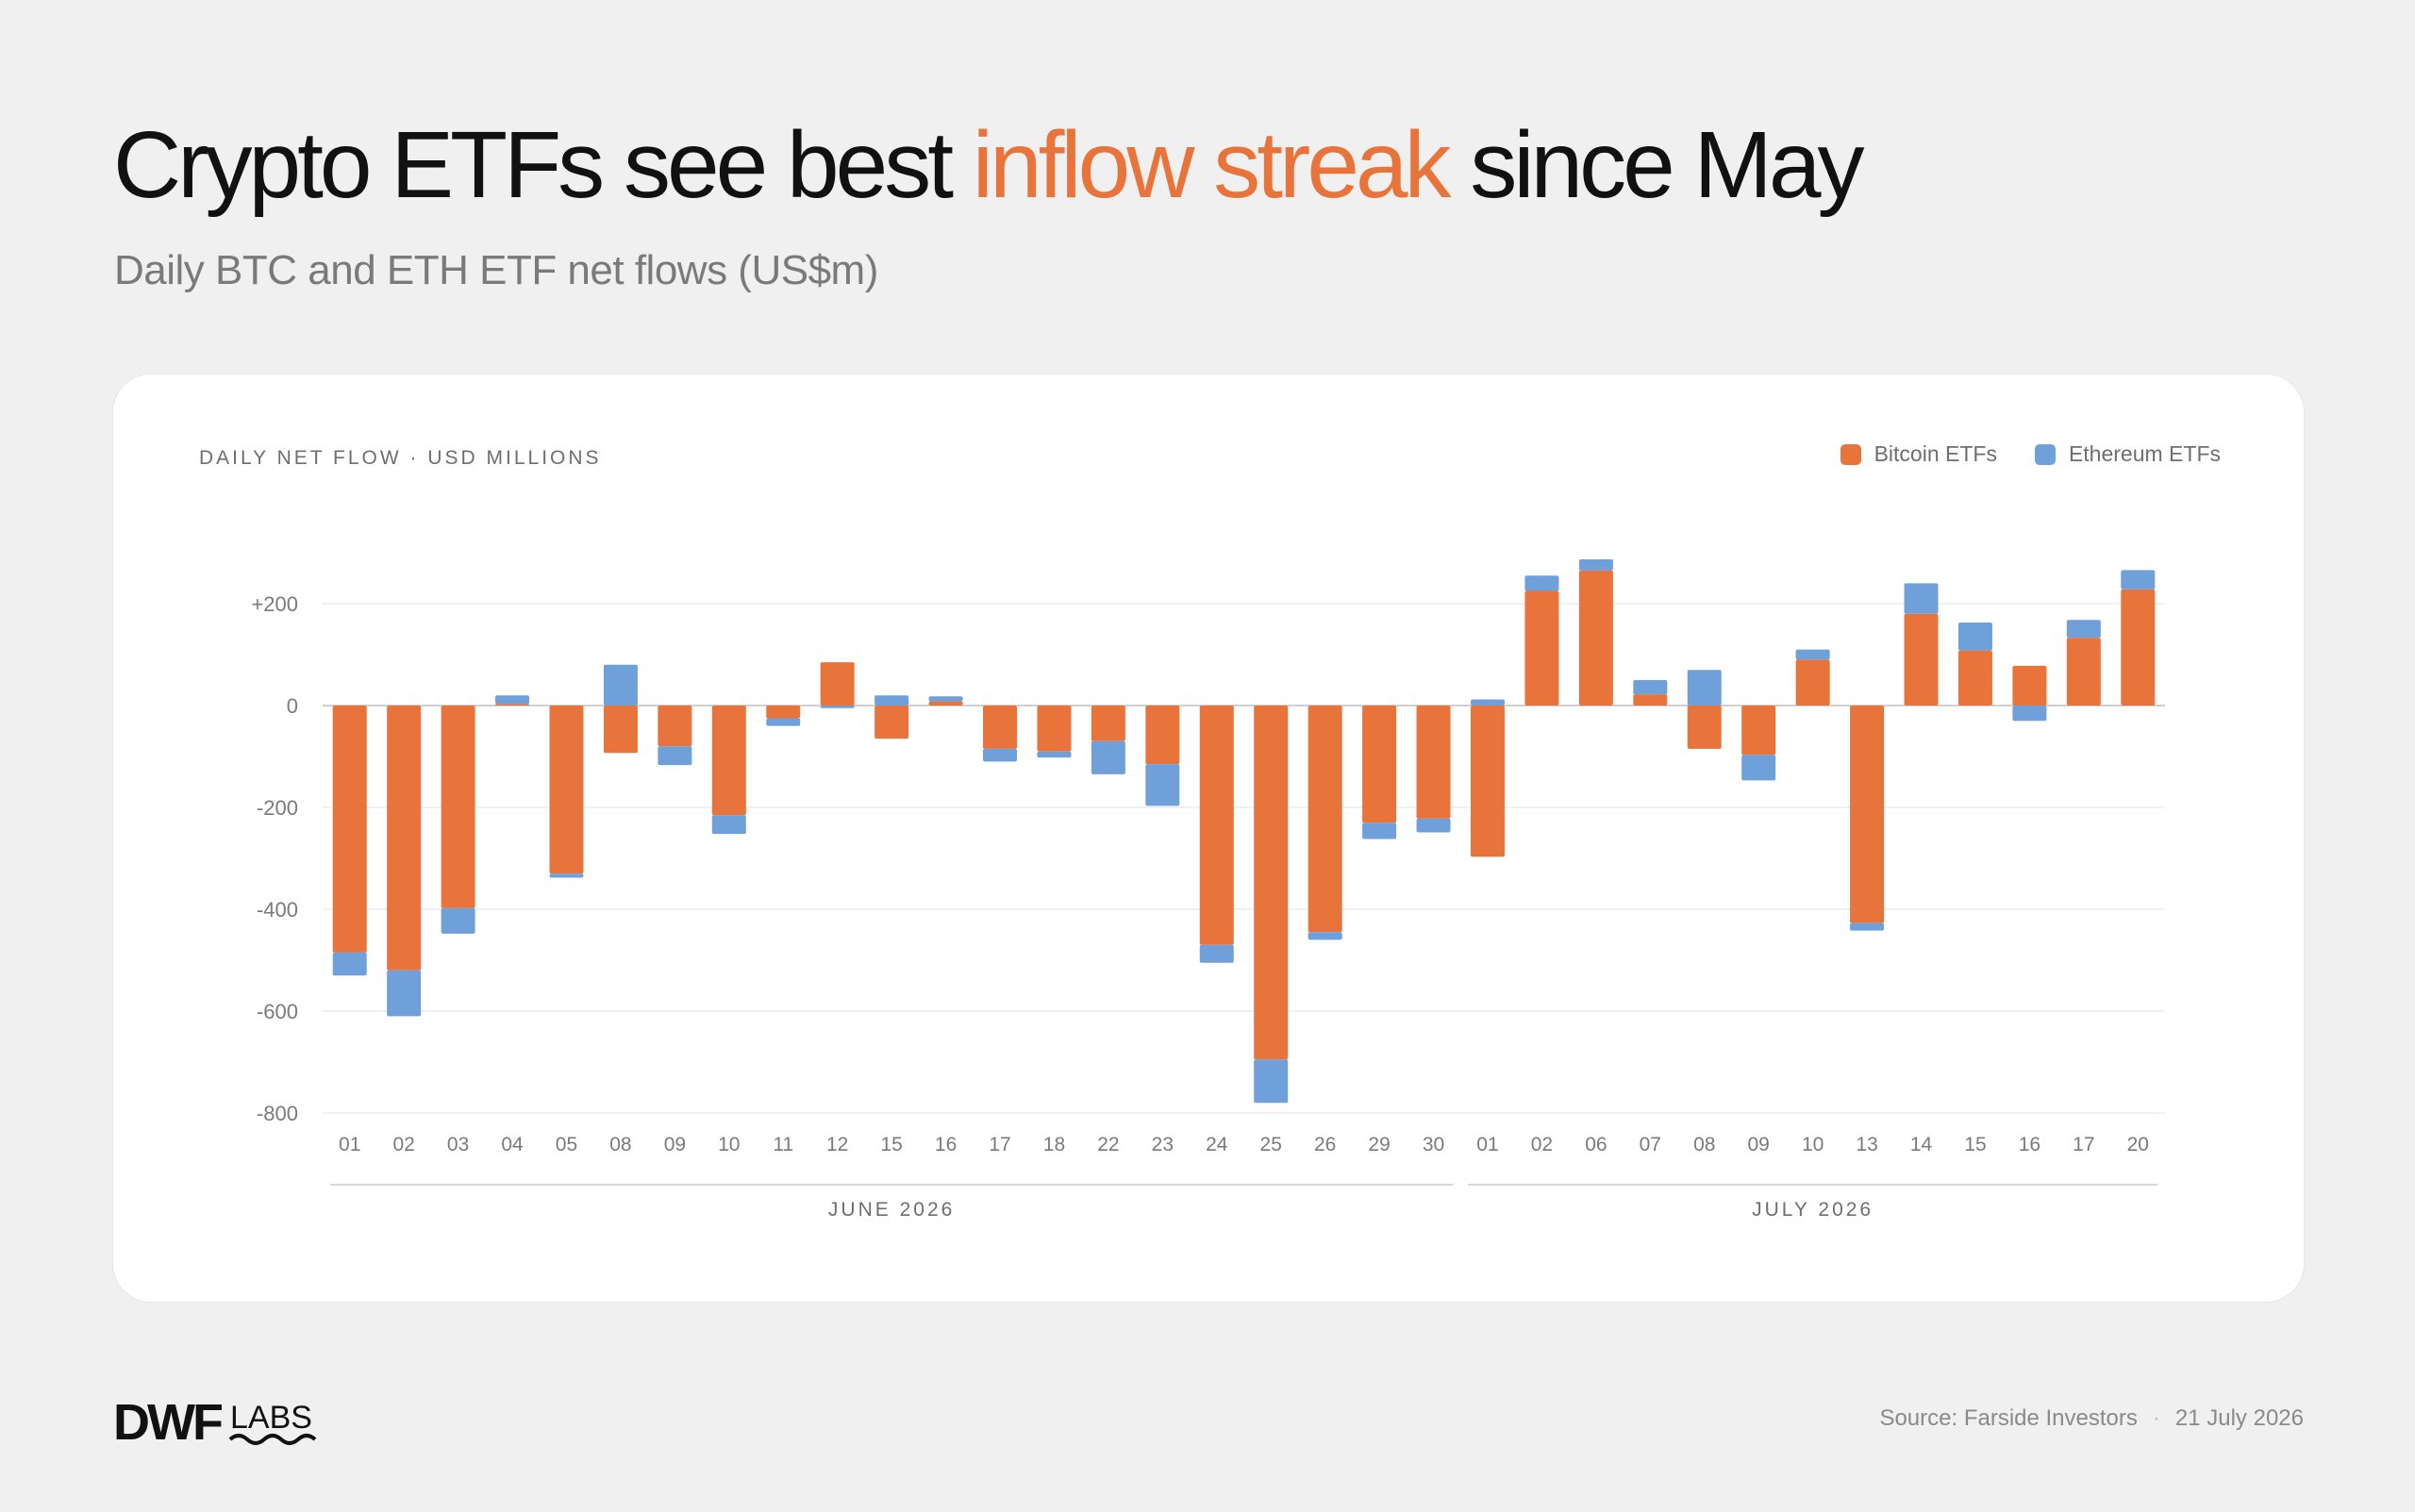 Image resolution: width=2415 pixels, height=1512 pixels. I want to click on x-tick-label: 26, so click(1325, 1144).